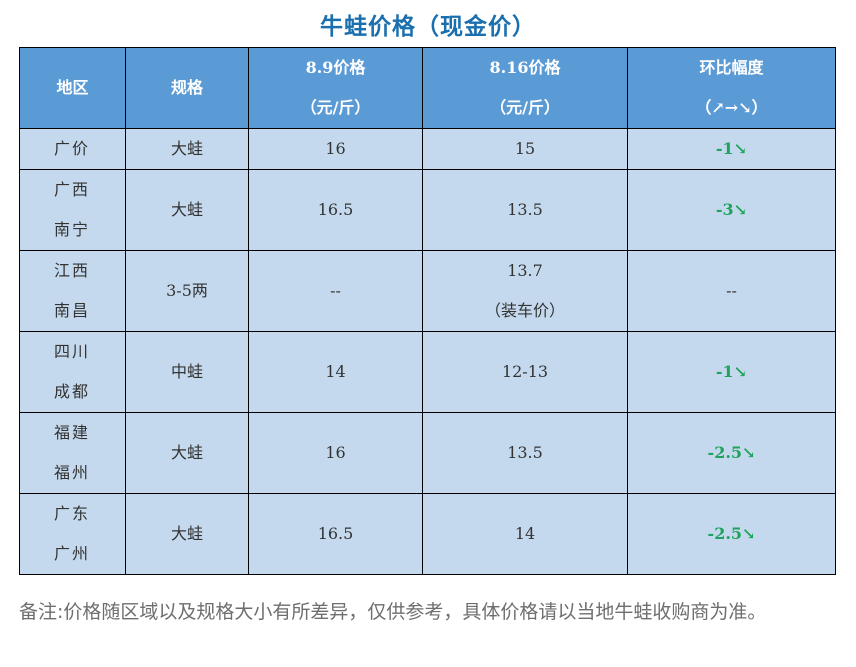  I want to click on price-aug16-note: （装车价）, so click(524, 310).